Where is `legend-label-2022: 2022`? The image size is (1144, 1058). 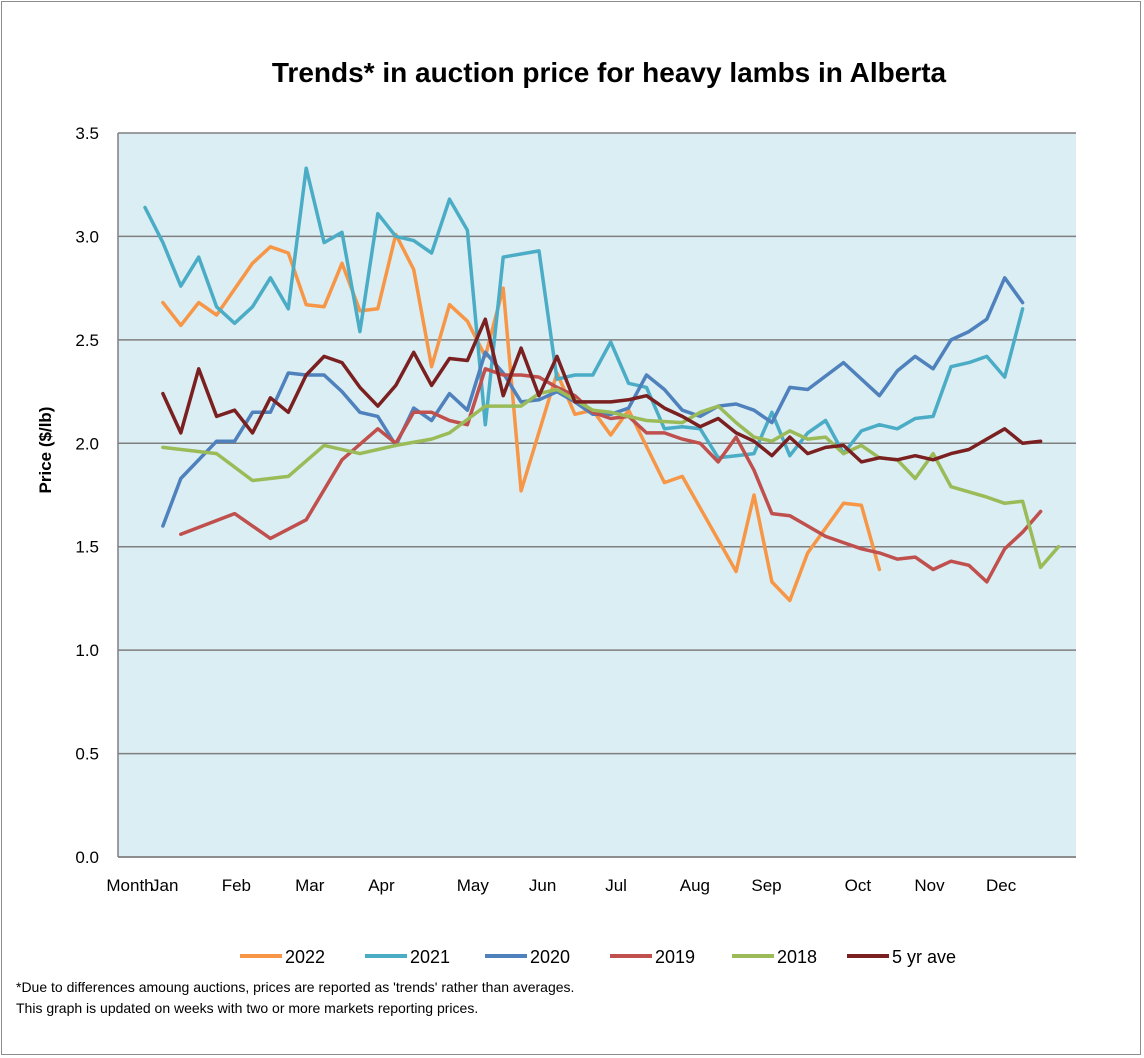 legend-label-2022: 2022 is located at coordinates (305, 957).